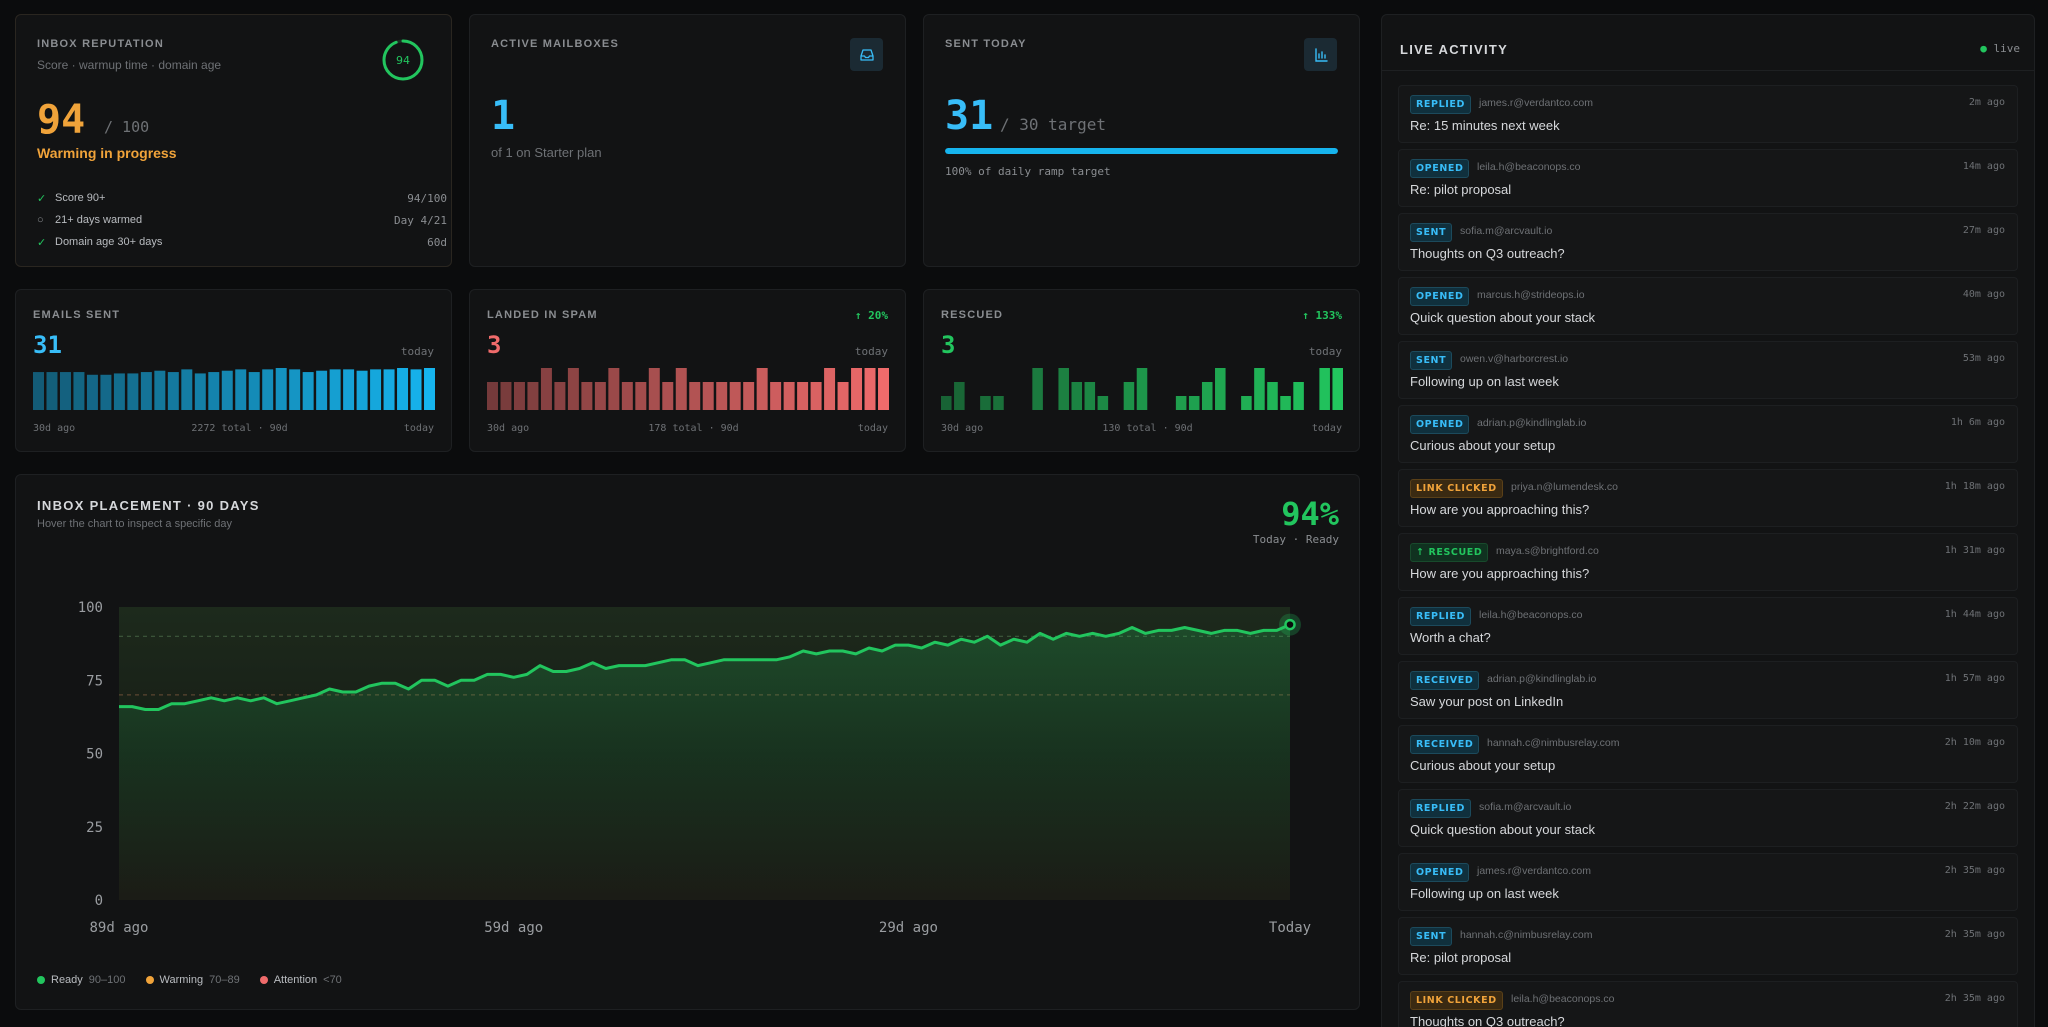  Describe the element at coordinates (969, 116) in the screenshot. I see `sent-today-count: 31` at that location.